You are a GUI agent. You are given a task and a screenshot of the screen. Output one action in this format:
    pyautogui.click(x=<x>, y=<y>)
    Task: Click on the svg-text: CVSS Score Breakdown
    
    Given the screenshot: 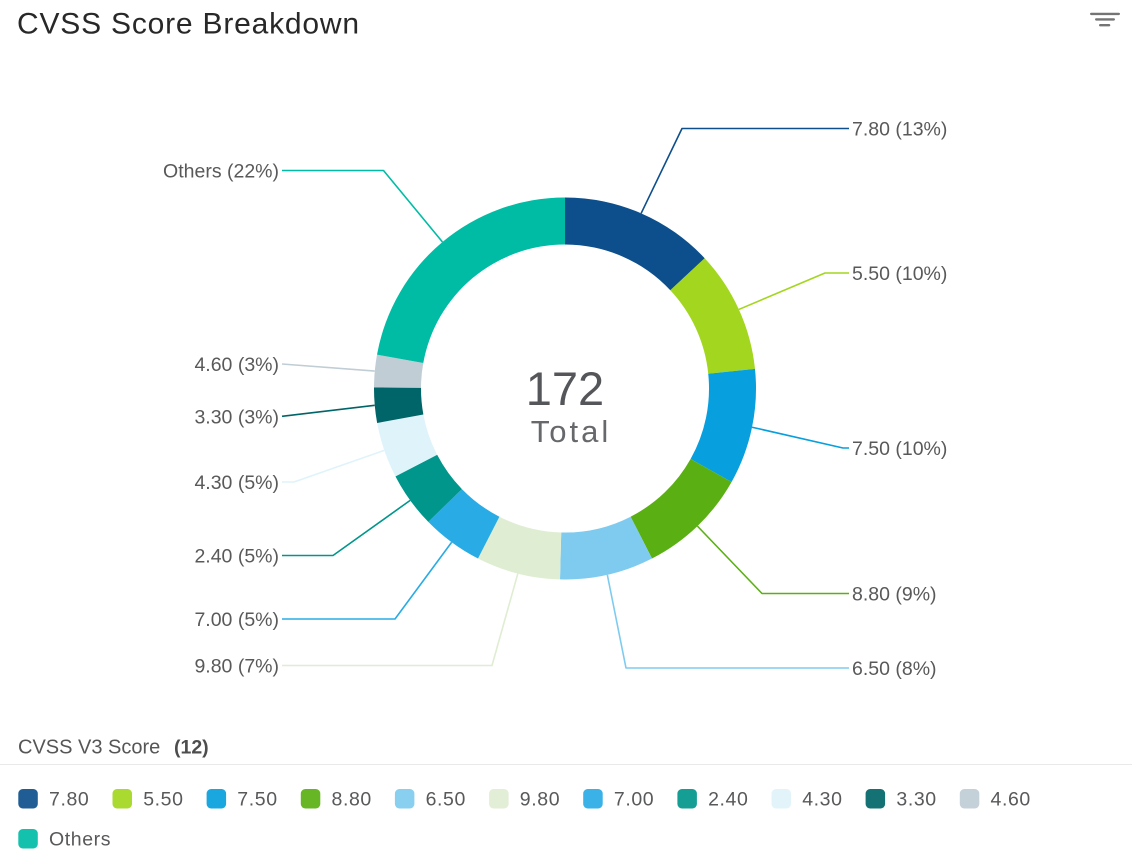 What is the action you would take?
    pyautogui.click(x=188, y=24)
    